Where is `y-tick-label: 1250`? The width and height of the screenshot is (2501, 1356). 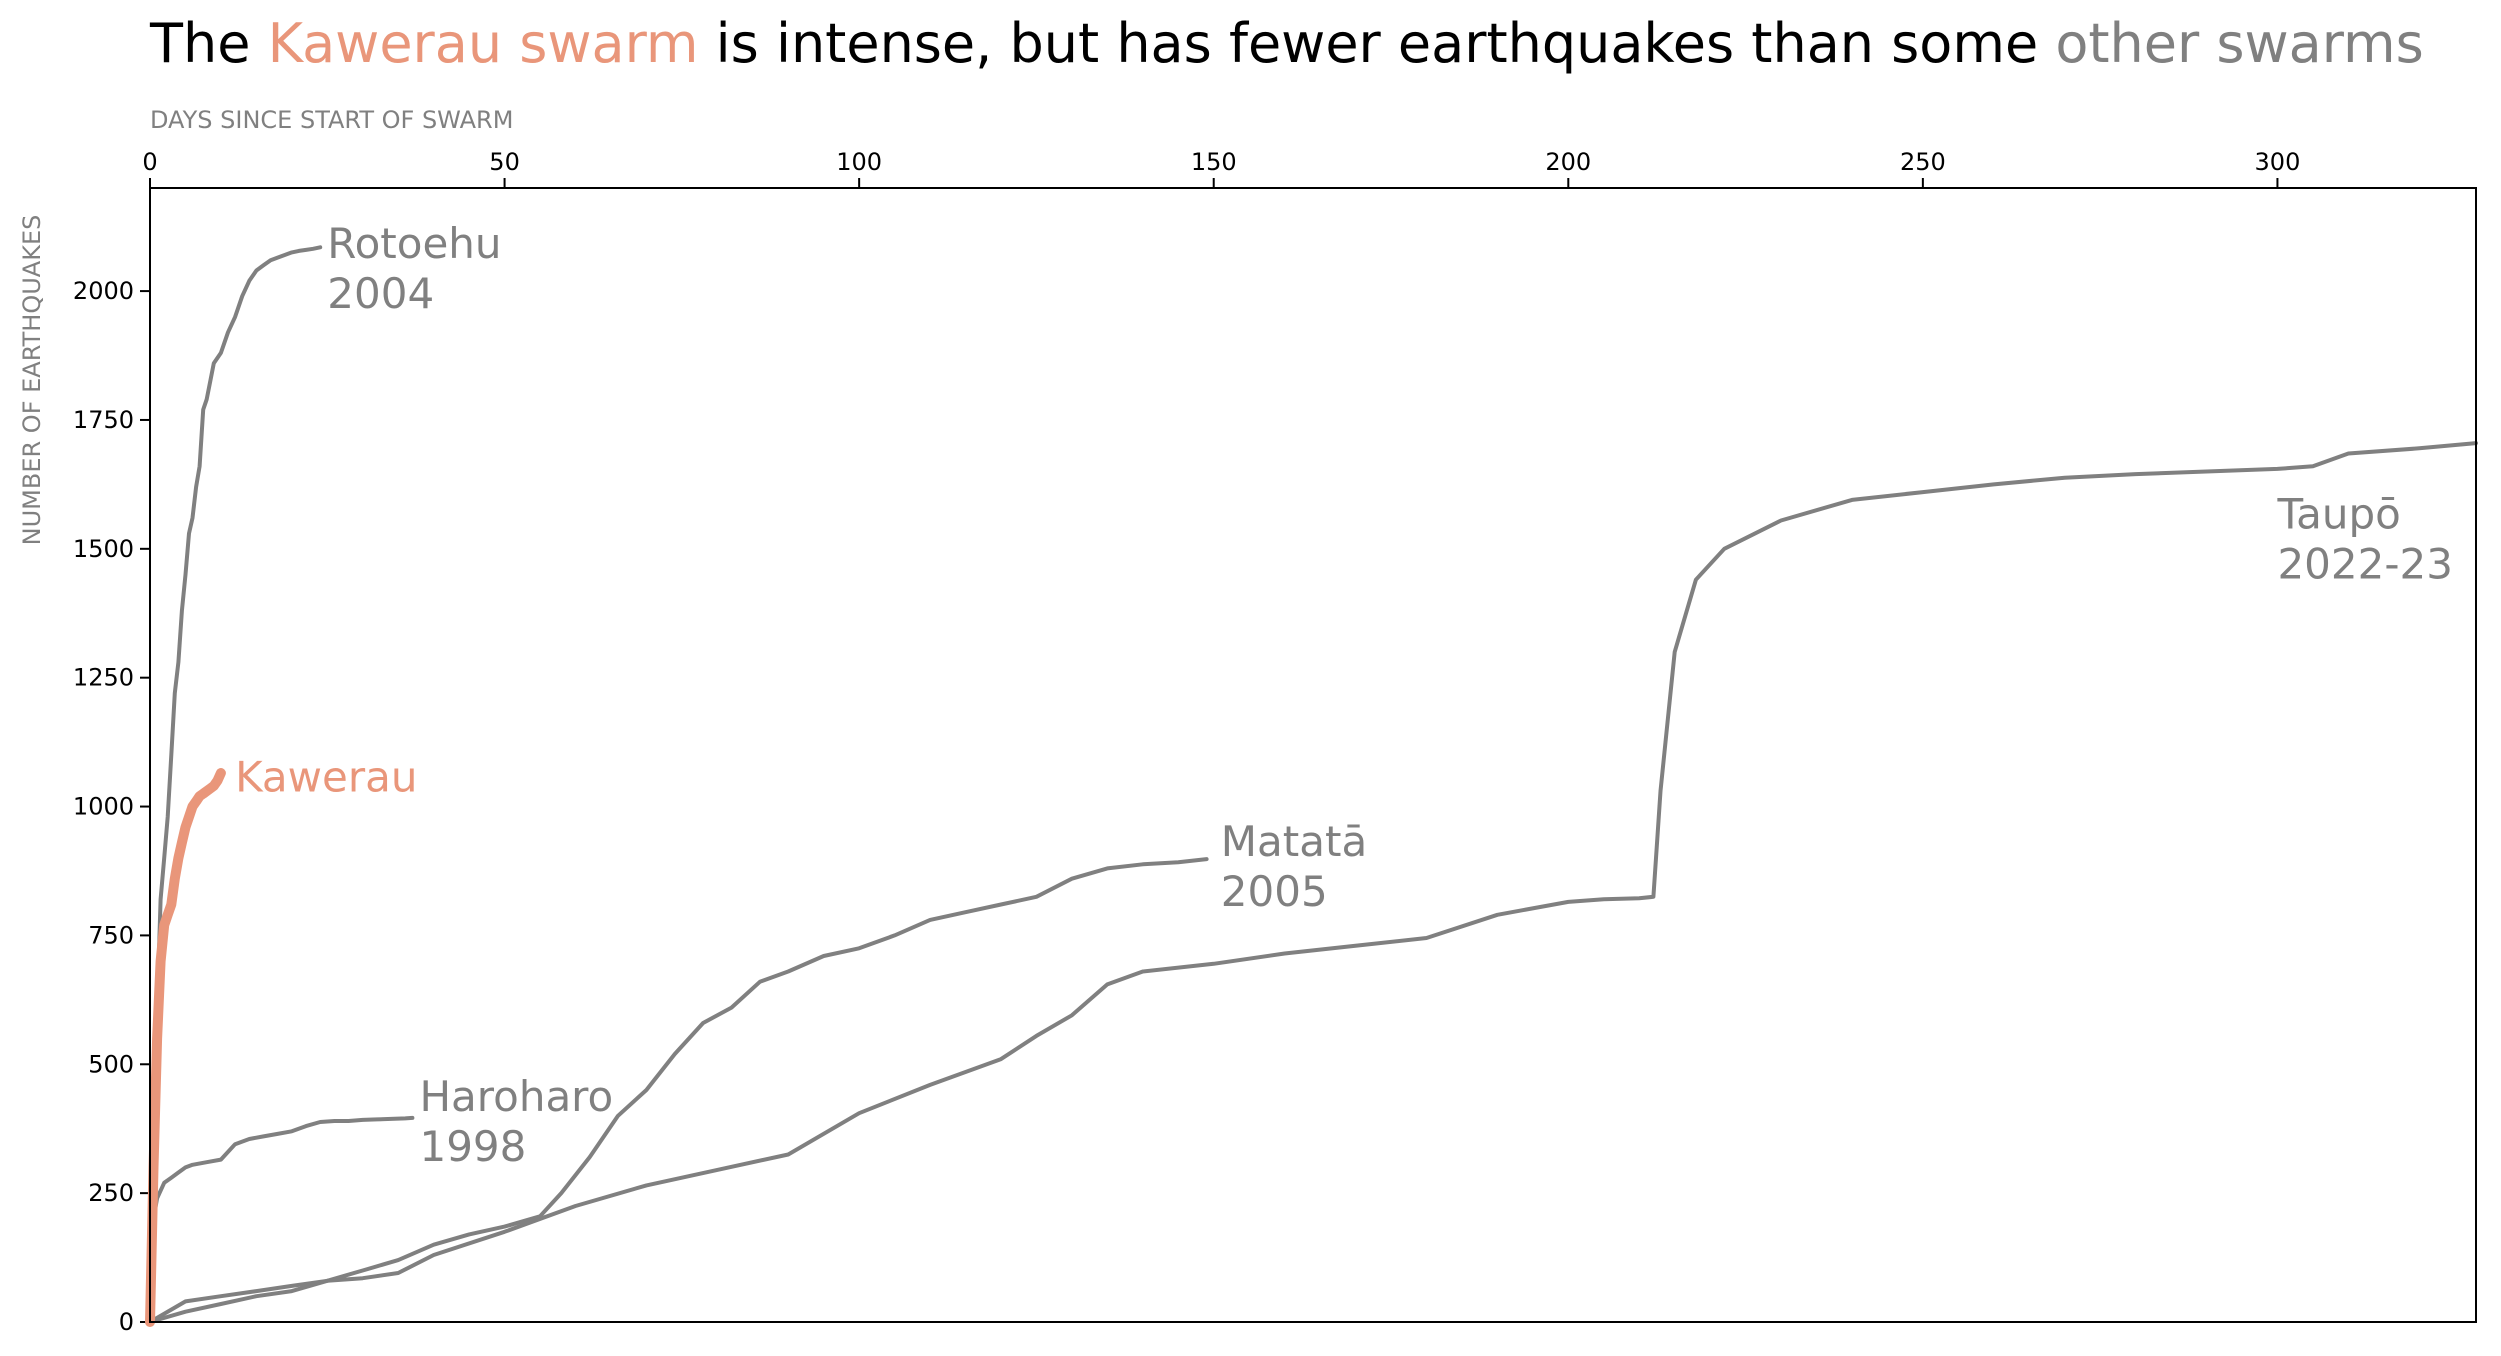 y-tick-label: 1250 is located at coordinates (103, 678).